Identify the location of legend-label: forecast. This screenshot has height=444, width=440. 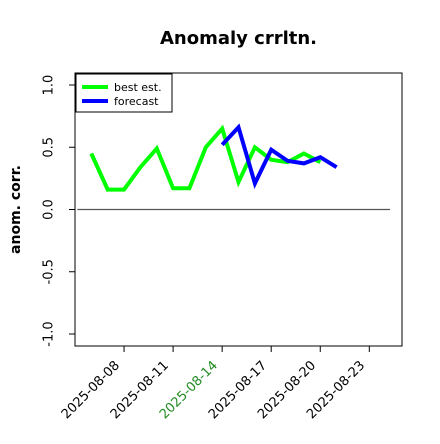
(136, 101).